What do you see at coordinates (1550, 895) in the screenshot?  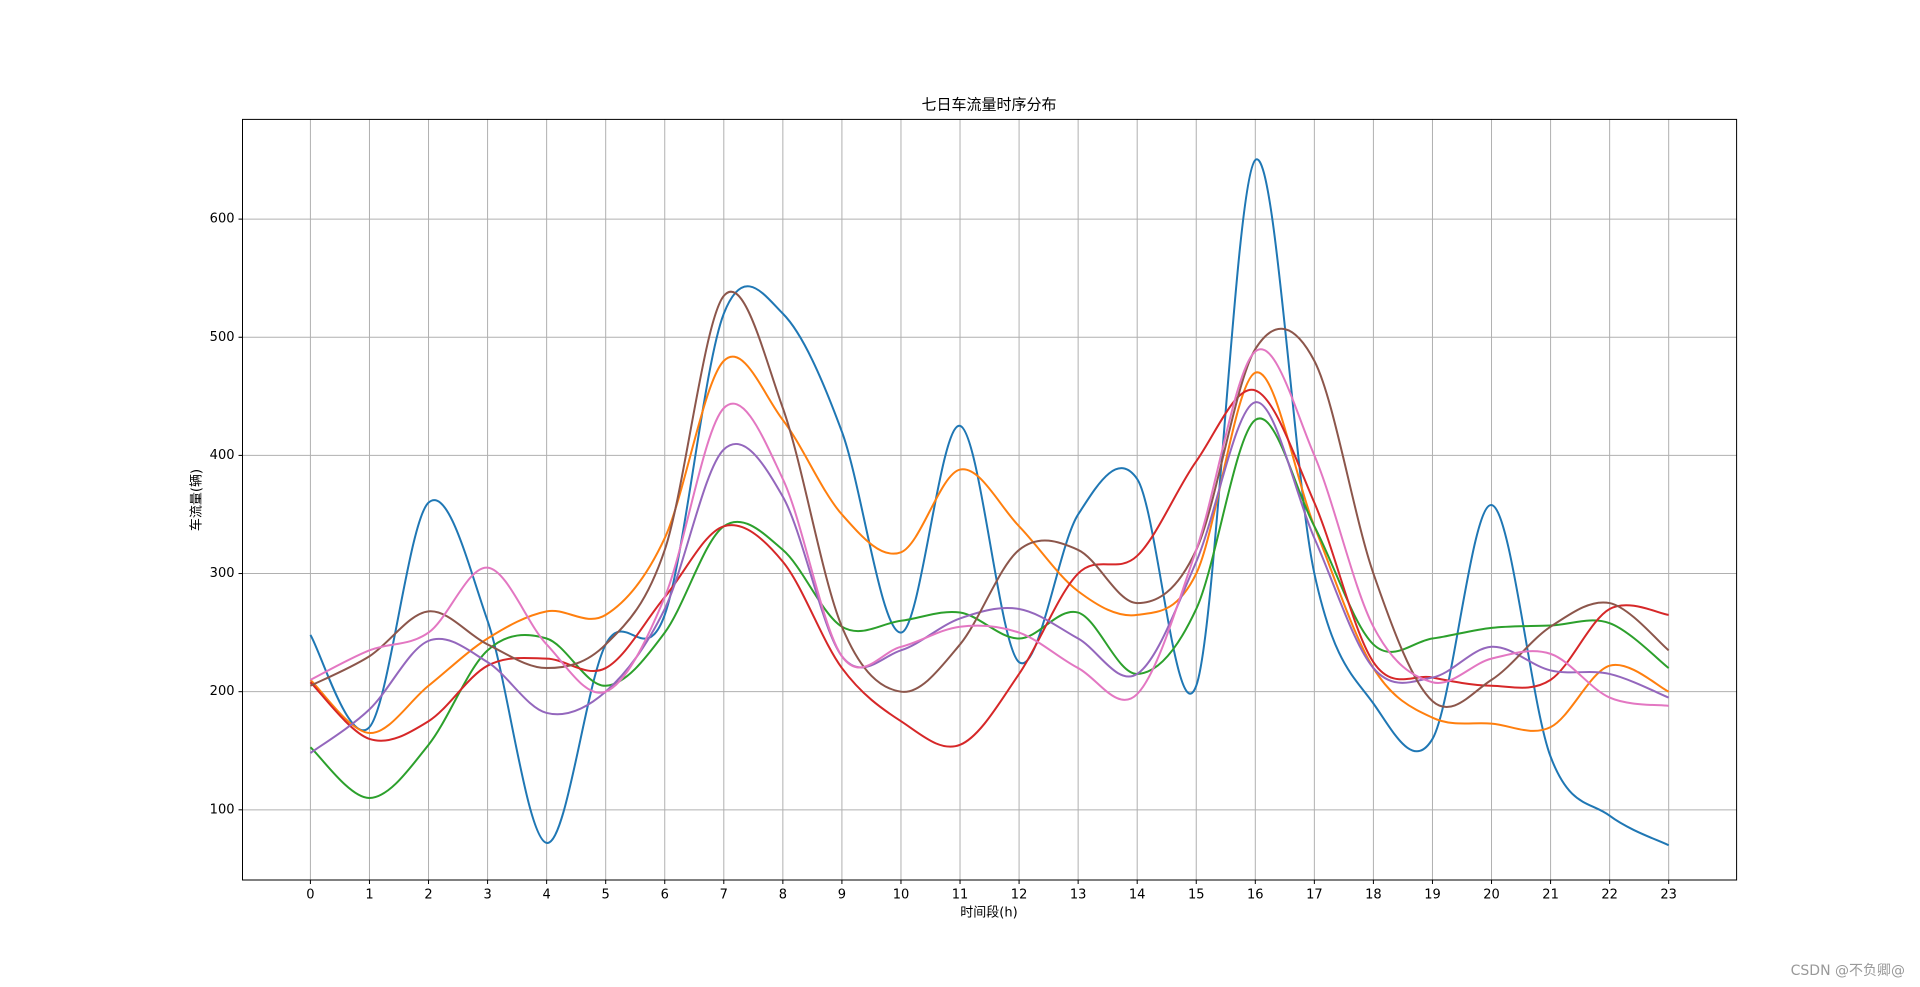 I see `x-tick-label: 21` at bounding box center [1550, 895].